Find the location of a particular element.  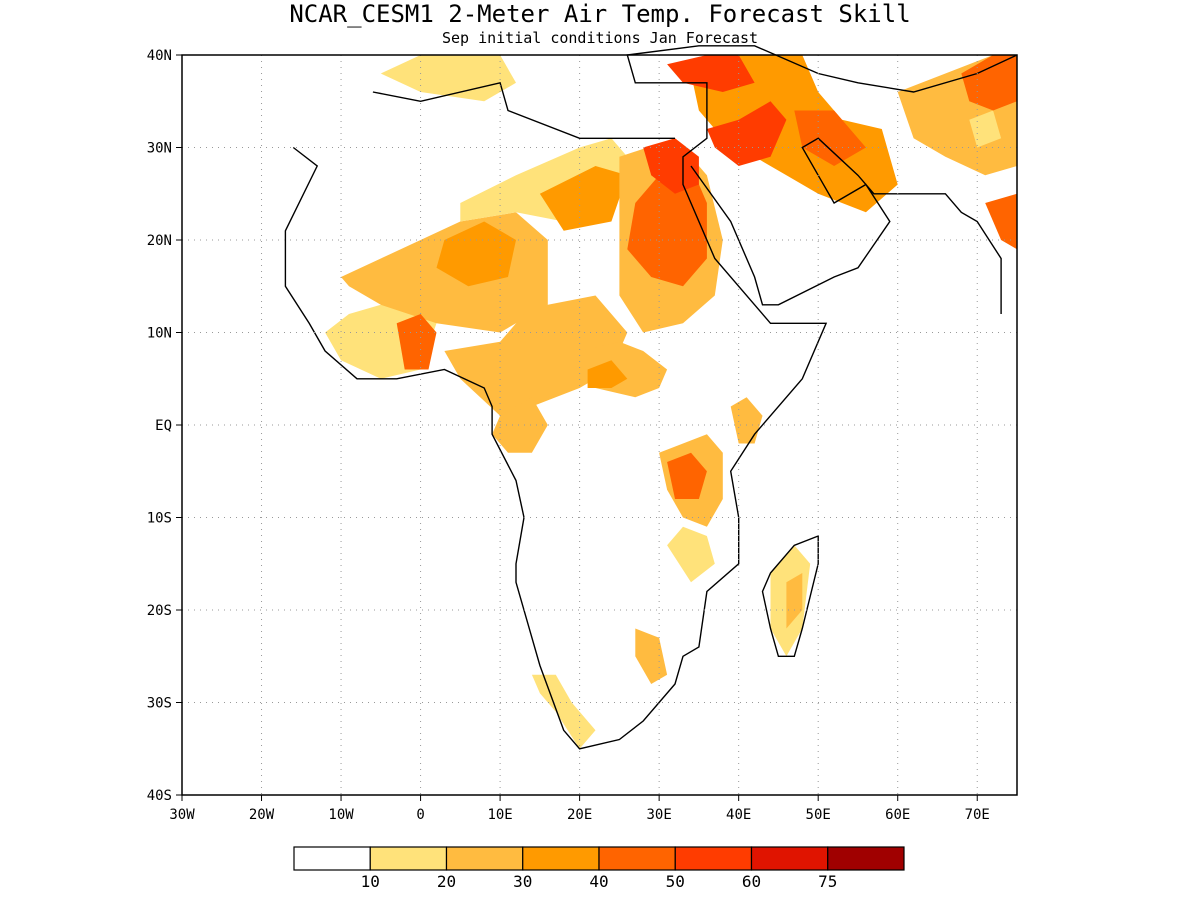

lat-tick-label: 30N is located at coordinates (159, 149).